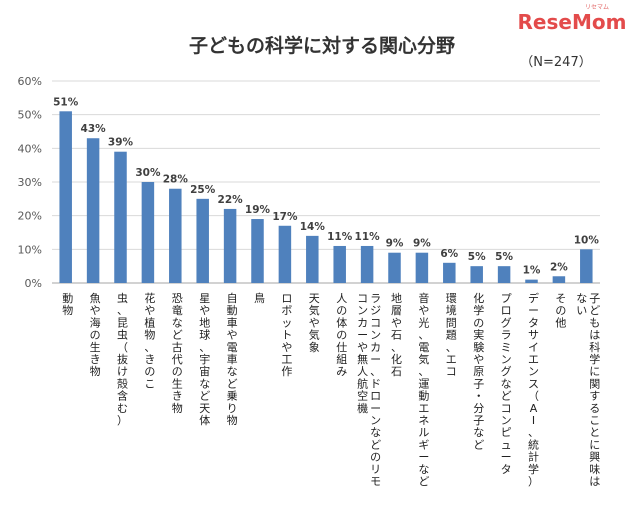 The width and height of the screenshot is (640, 506). I want to click on category-label-text: 地層や石、化石, so click(396, 335).